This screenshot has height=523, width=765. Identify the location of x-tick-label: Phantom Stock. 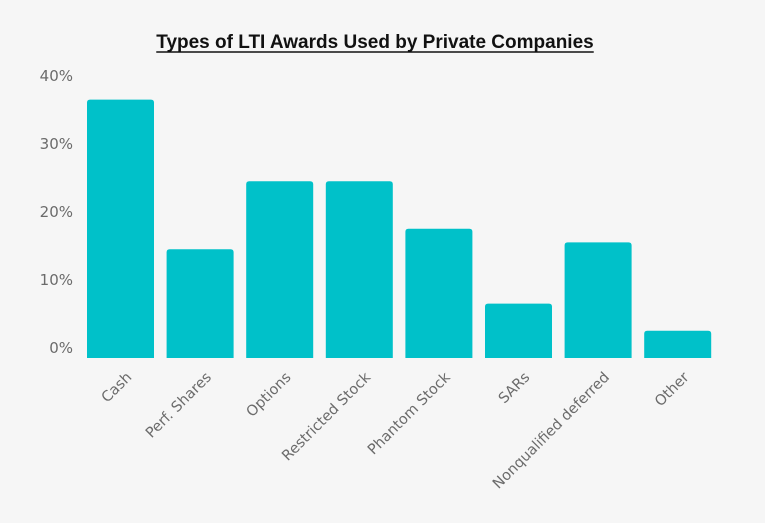
(409, 413).